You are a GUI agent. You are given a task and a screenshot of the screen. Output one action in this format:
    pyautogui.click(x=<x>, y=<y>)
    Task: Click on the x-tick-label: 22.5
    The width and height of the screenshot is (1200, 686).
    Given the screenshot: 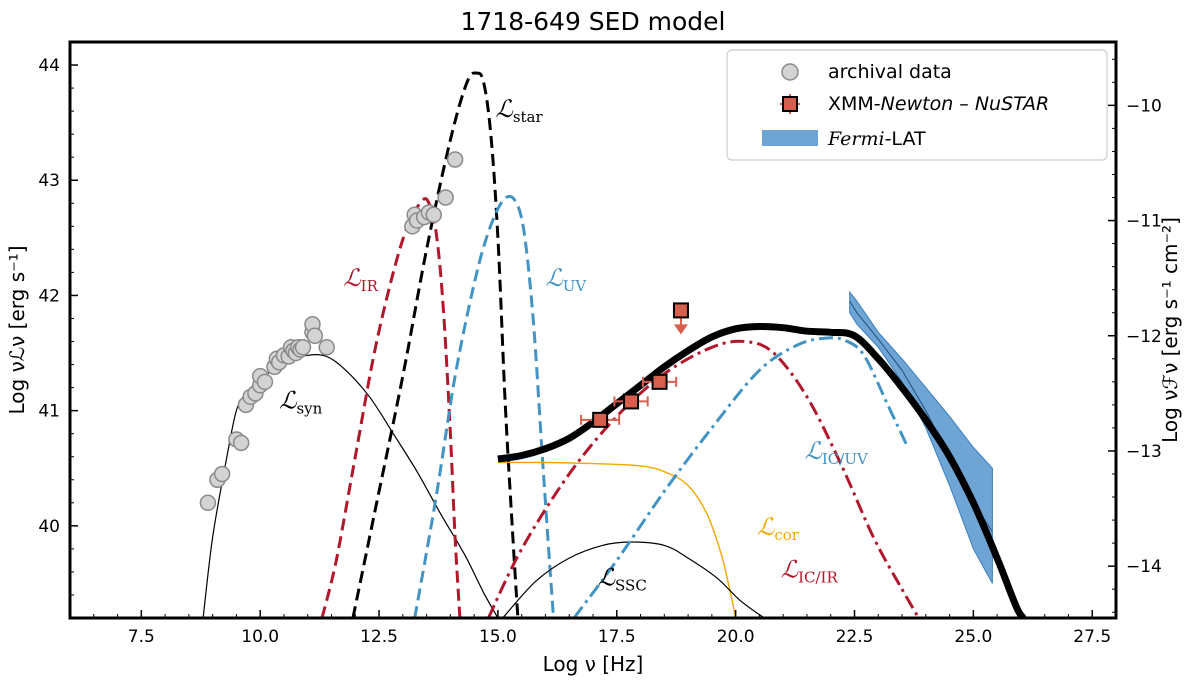 What is the action you would take?
    pyautogui.click(x=855, y=637)
    